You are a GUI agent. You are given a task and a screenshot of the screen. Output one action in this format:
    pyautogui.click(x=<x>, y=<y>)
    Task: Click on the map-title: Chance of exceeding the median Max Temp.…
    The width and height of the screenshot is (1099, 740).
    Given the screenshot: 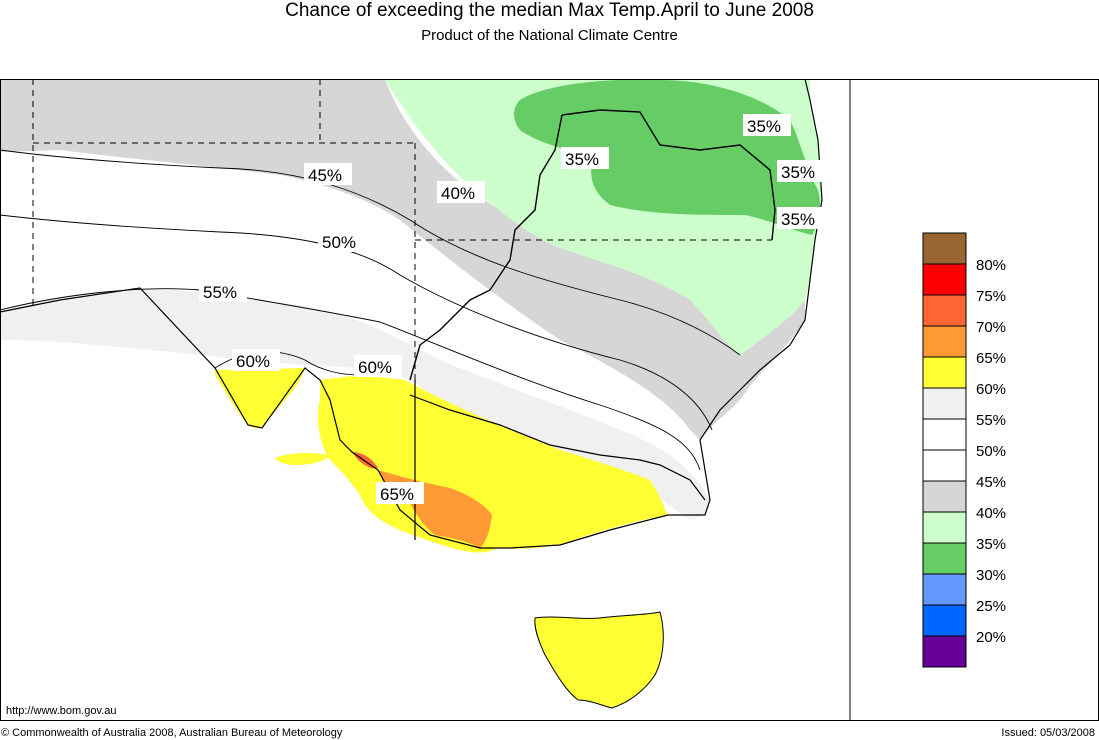 What is the action you would take?
    pyautogui.click(x=549, y=10)
    